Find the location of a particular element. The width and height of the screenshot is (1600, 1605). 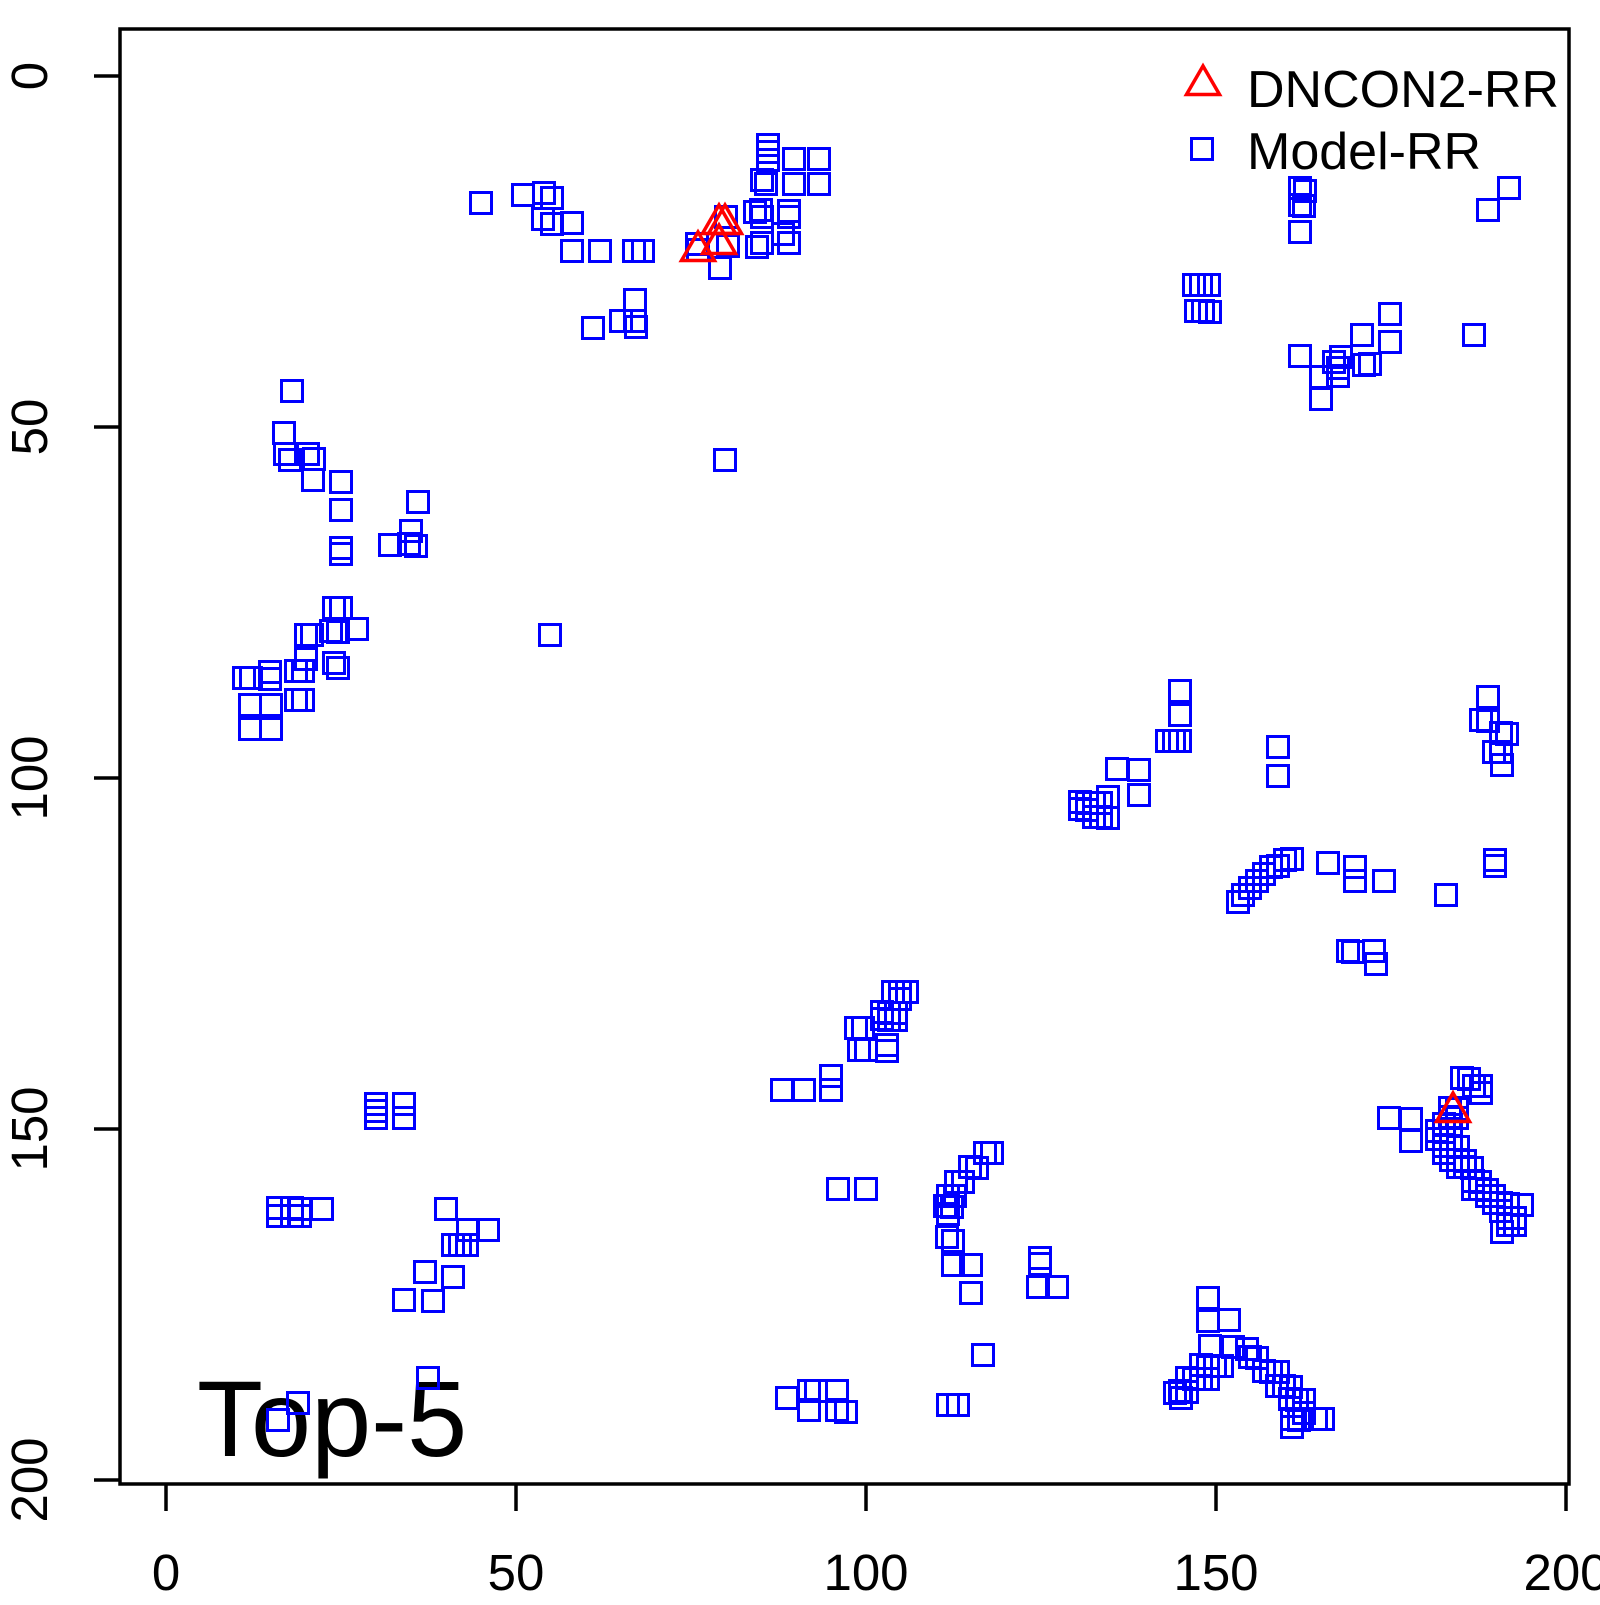

svg-text: DNCON2-RR is located at coordinates (1403, 90).